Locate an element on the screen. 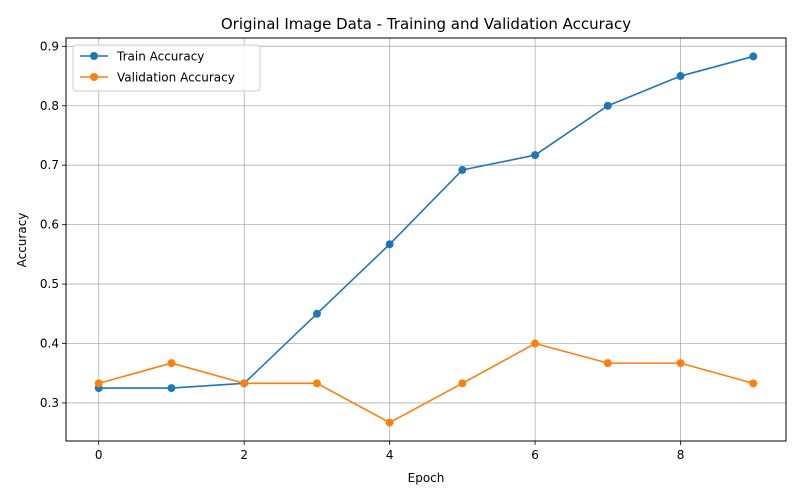  y-tick-label: 0.6 is located at coordinates (49, 225).